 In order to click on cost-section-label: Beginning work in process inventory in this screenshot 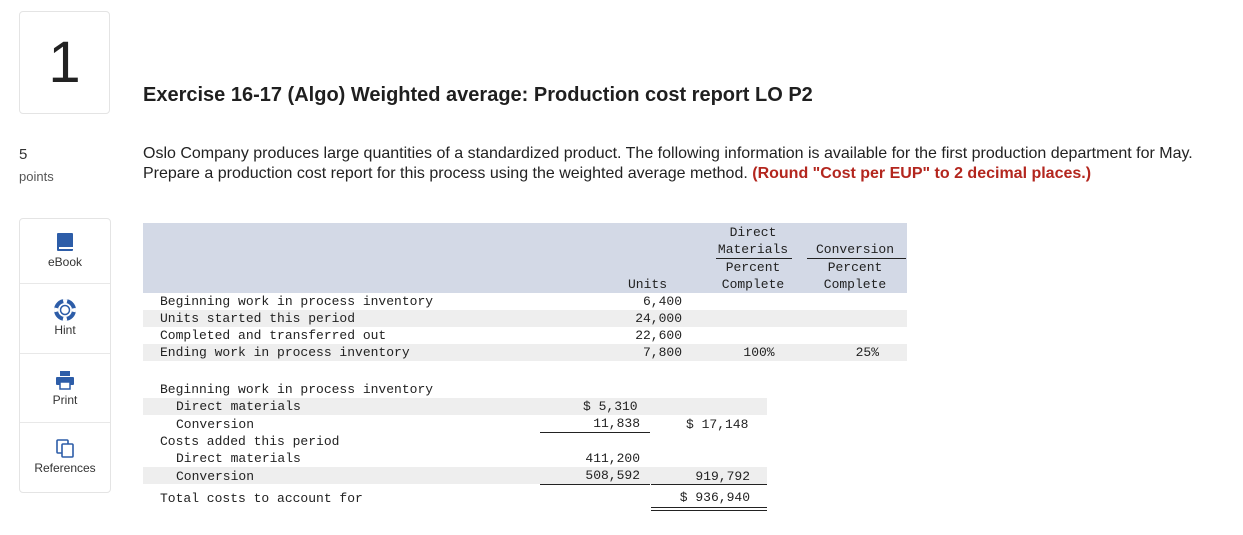, I will do `click(297, 389)`.